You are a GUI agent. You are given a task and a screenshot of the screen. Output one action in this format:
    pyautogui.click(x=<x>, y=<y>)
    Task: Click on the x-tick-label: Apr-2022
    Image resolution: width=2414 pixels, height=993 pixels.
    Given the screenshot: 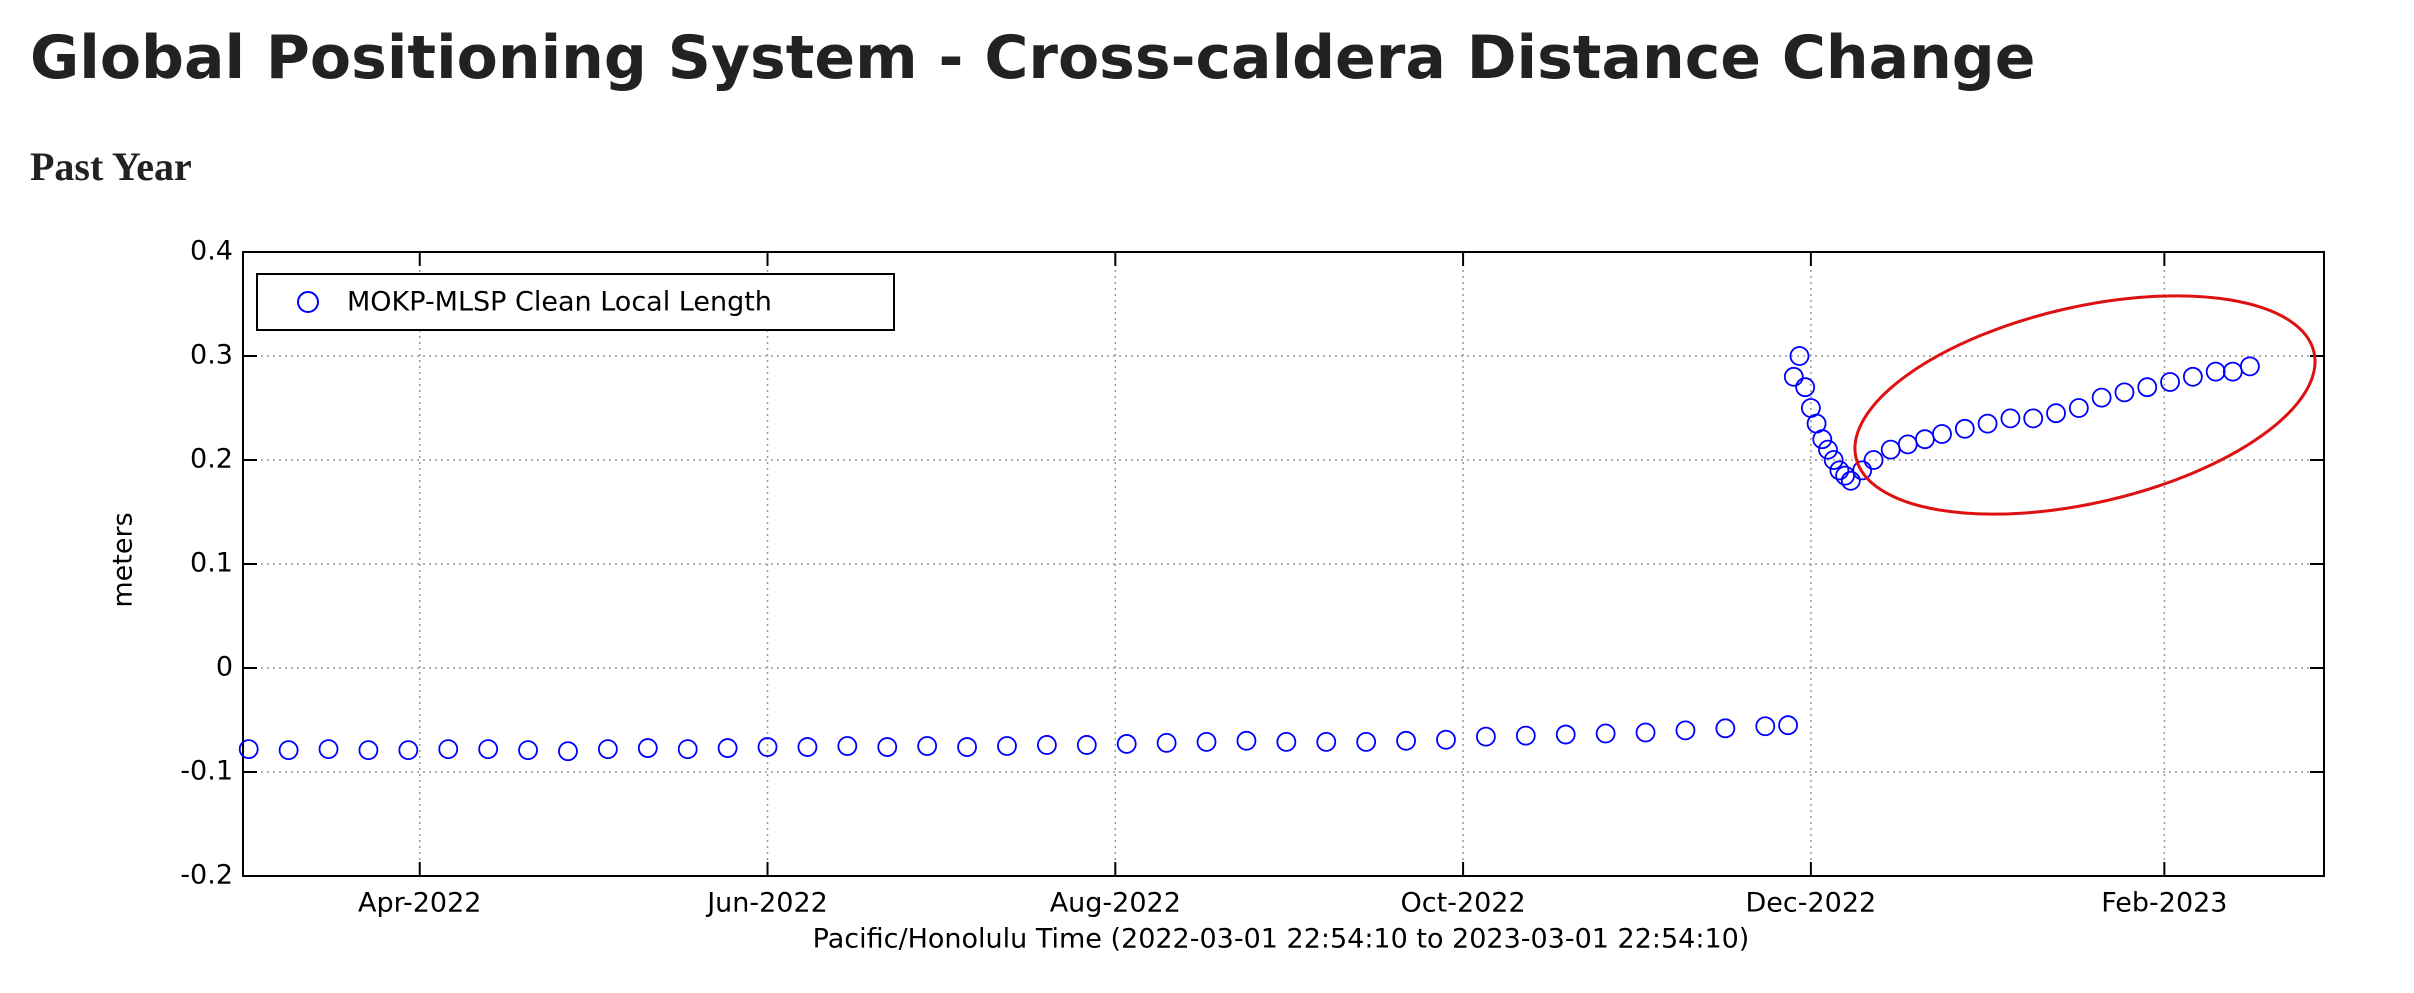 What is the action you would take?
    pyautogui.click(x=419, y=903)
    